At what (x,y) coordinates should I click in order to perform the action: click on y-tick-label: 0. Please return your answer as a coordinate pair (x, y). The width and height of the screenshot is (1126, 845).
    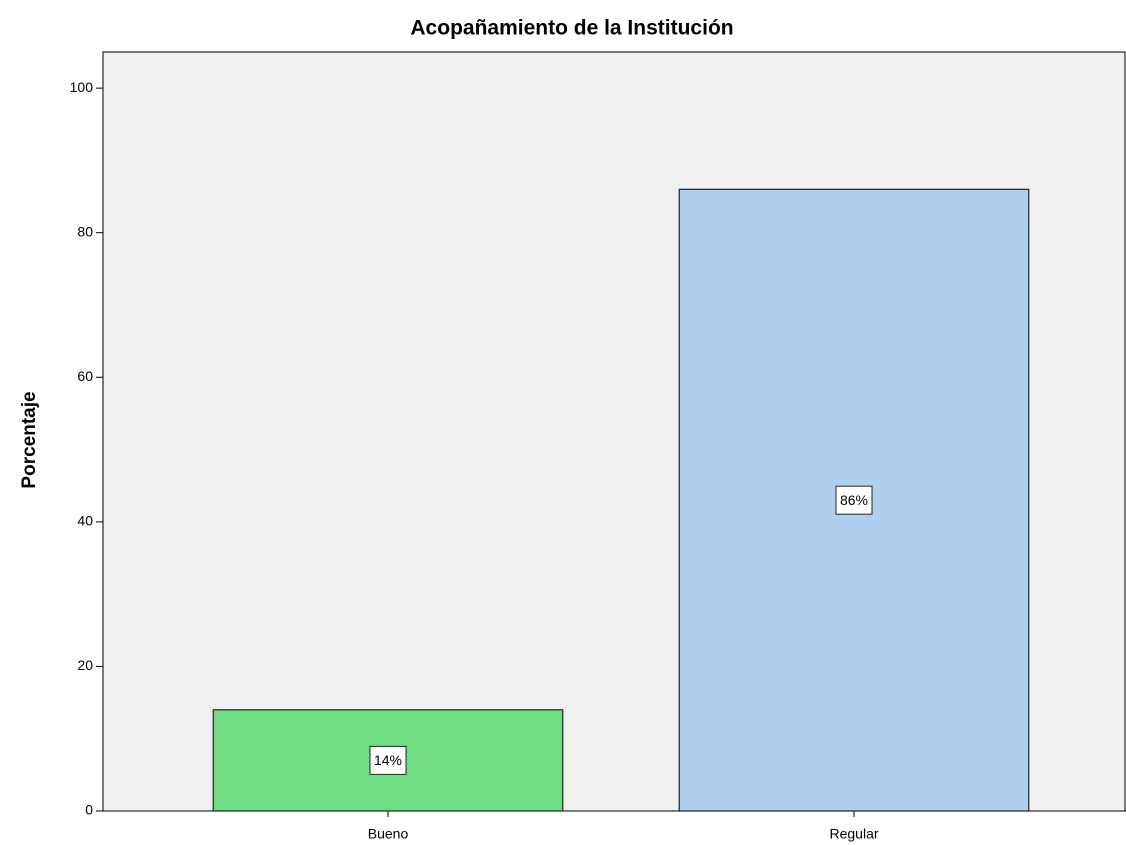
    Looking at the image, I should click on (89, 810).